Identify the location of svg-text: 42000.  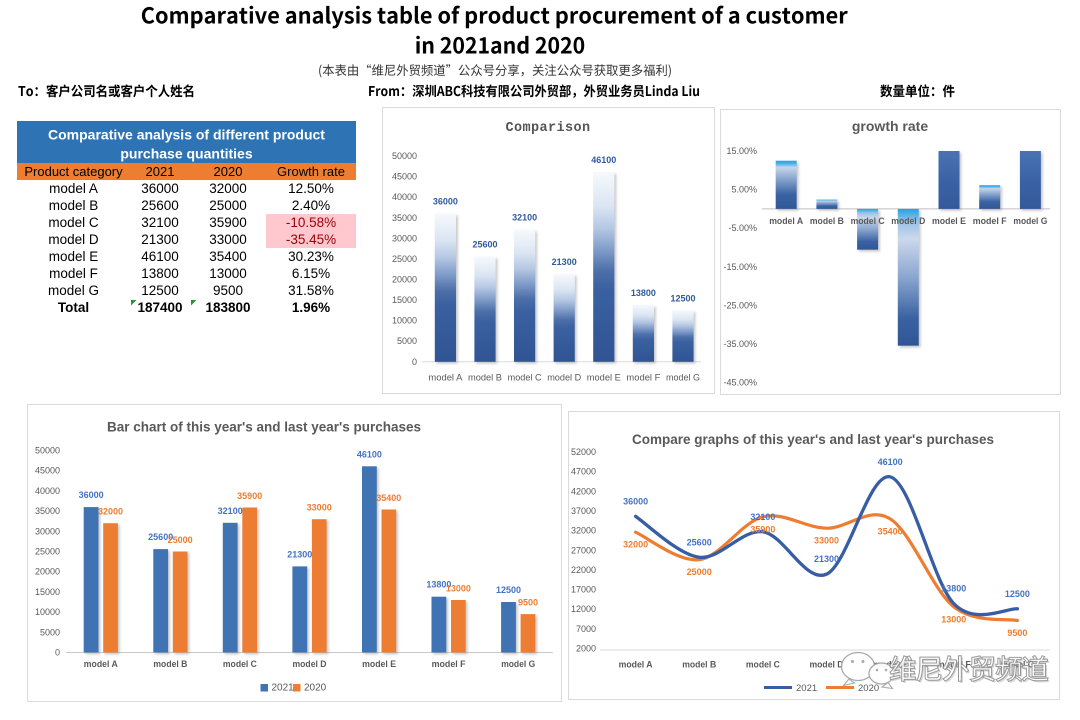
(583, 491).